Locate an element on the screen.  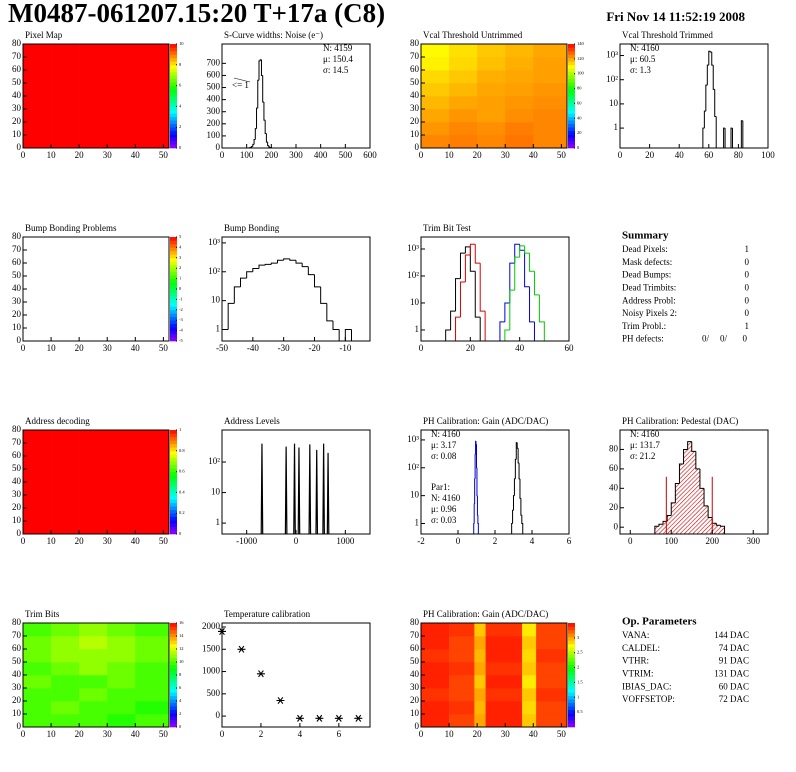
y-tick-label: 100 is located at coordinates (214, 135).